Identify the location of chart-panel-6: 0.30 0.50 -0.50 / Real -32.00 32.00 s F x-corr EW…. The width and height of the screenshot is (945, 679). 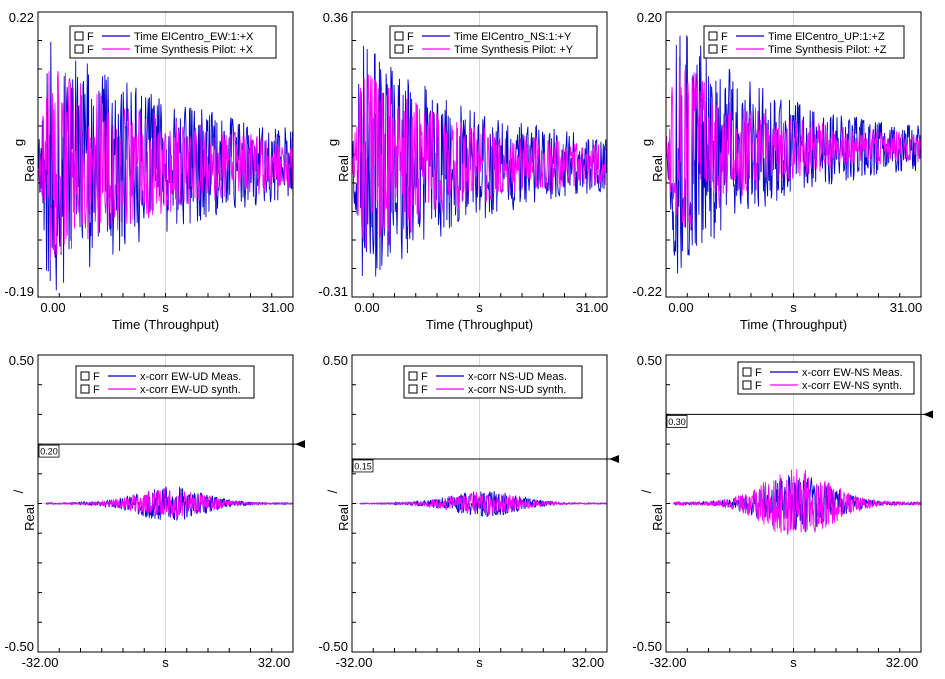
(782, 511).